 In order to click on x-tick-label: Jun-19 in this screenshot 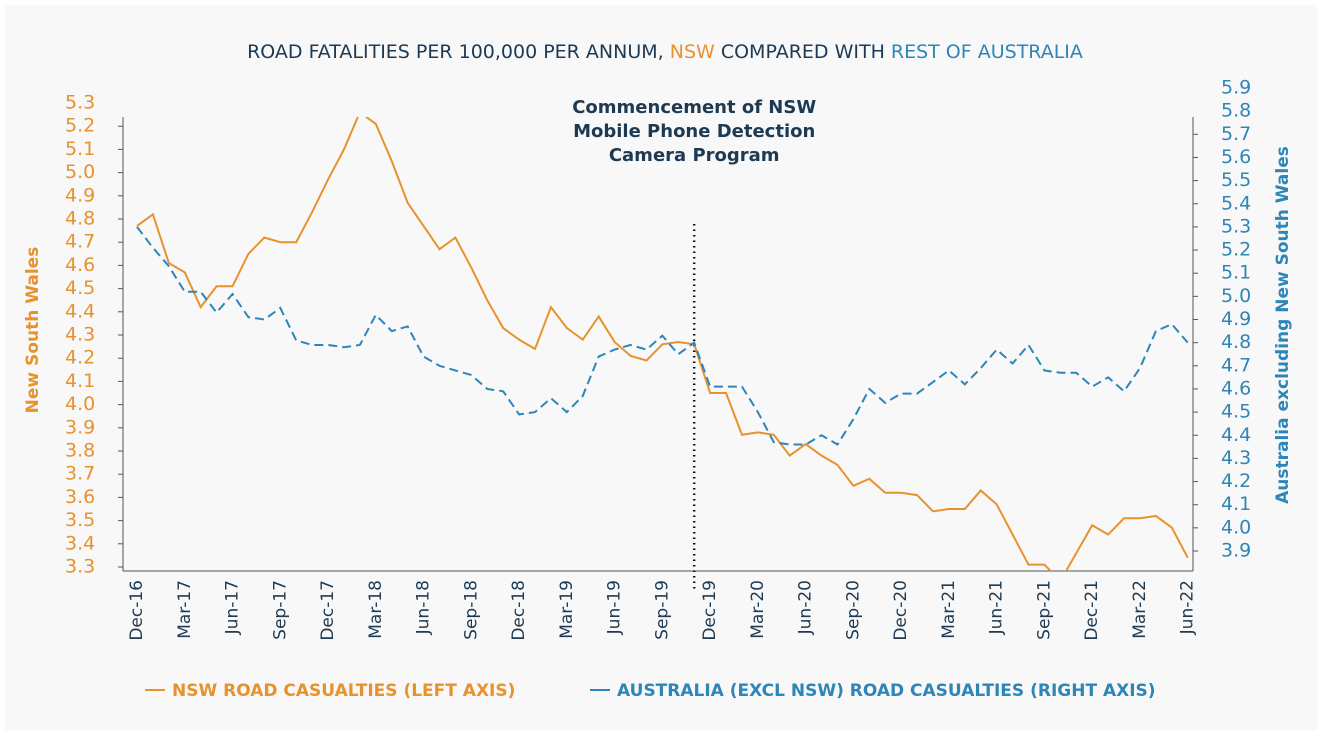, I will do `click(615, 607)`.